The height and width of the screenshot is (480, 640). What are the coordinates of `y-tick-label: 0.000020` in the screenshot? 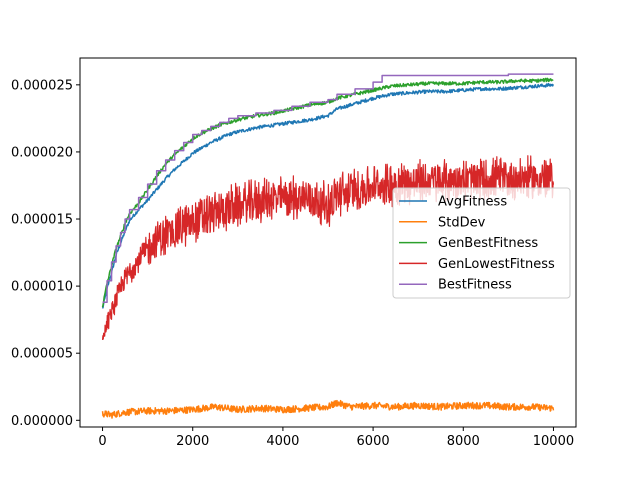 It's located at (42, 152).